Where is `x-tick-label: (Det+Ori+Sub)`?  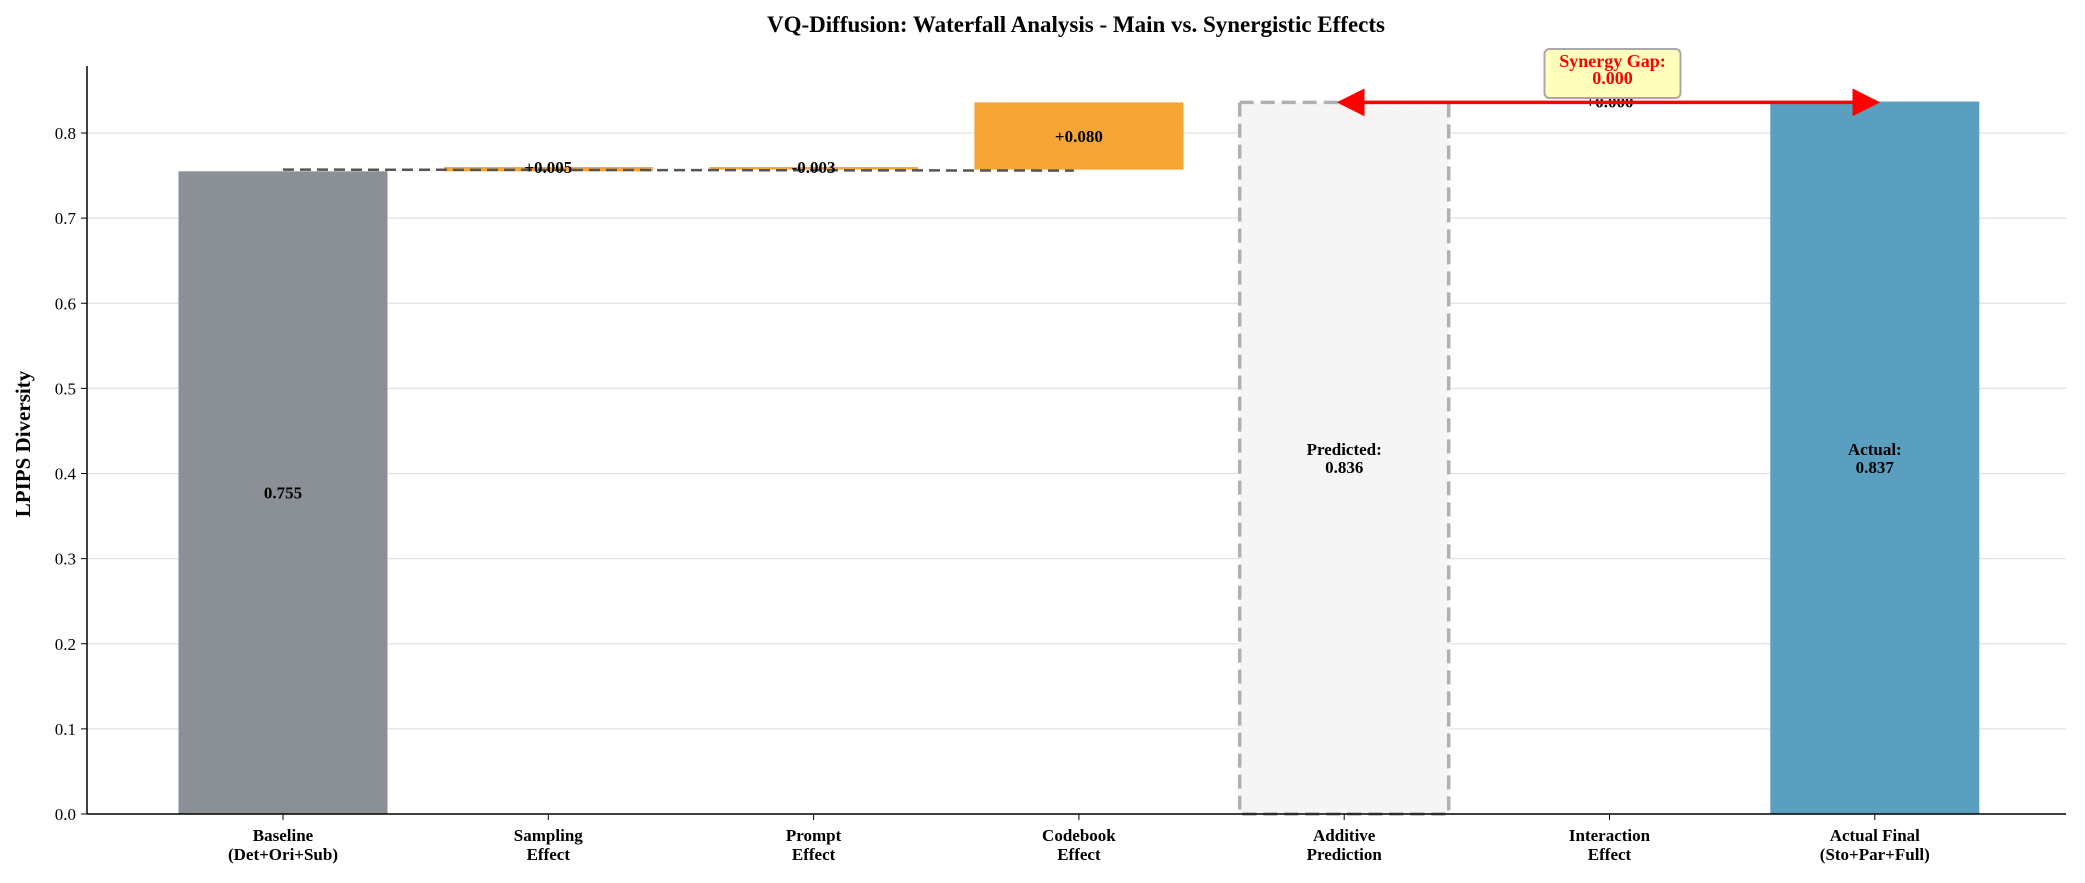
x-tick-label: (Det+Ori+Sub) is located at coordinates (283, 854).